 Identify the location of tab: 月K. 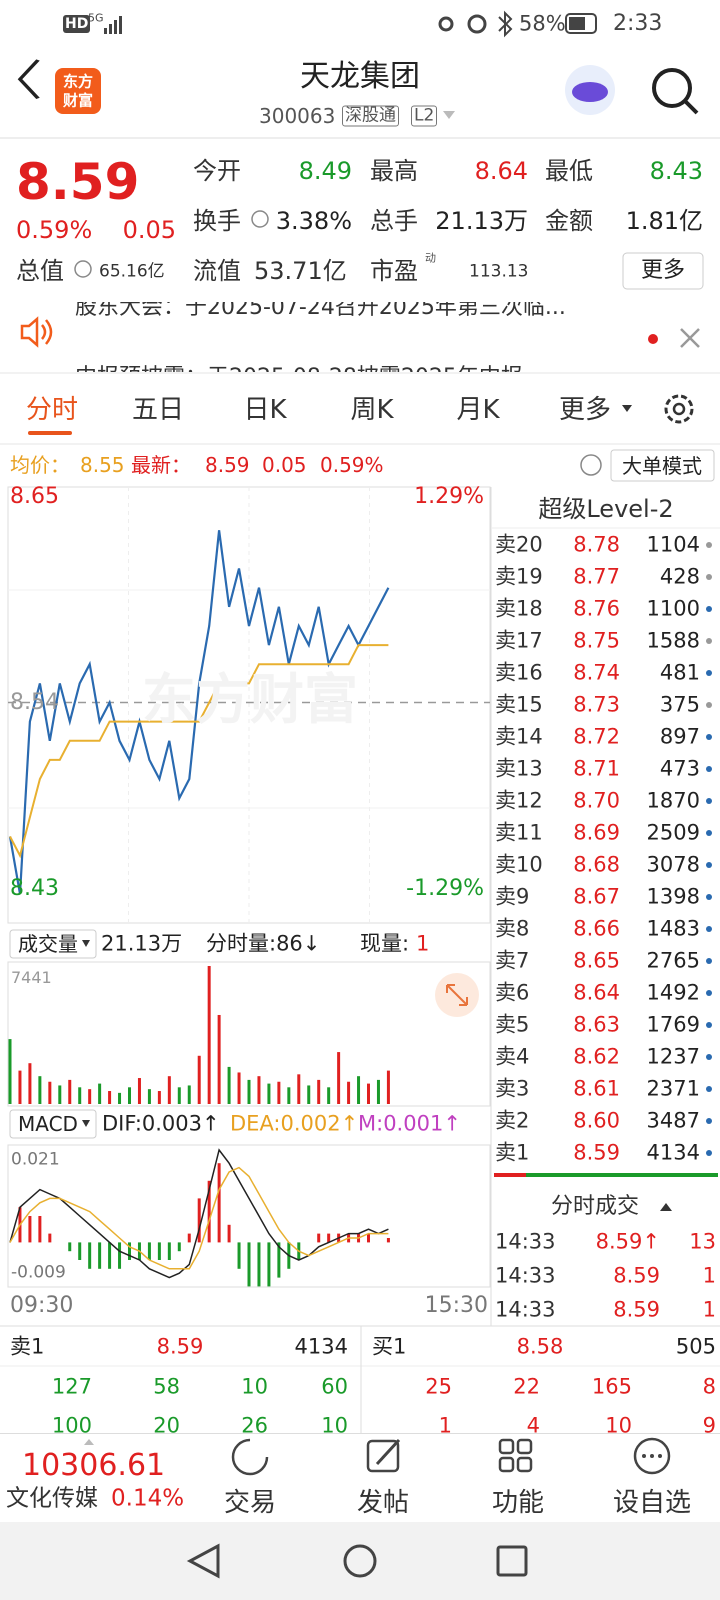
(478, 410).